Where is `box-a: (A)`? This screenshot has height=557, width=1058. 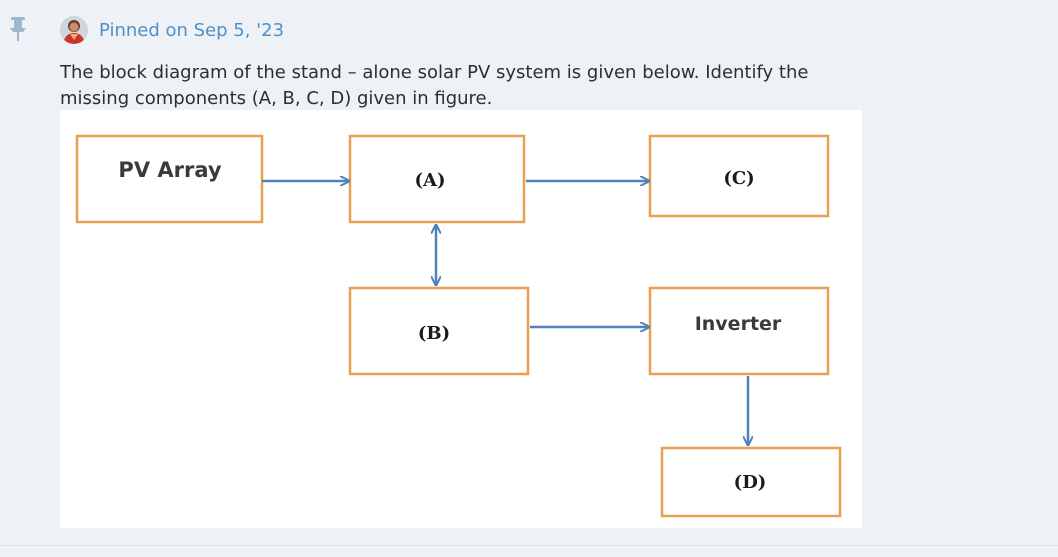 box-a: (A) is located at coordinates (437, 179).